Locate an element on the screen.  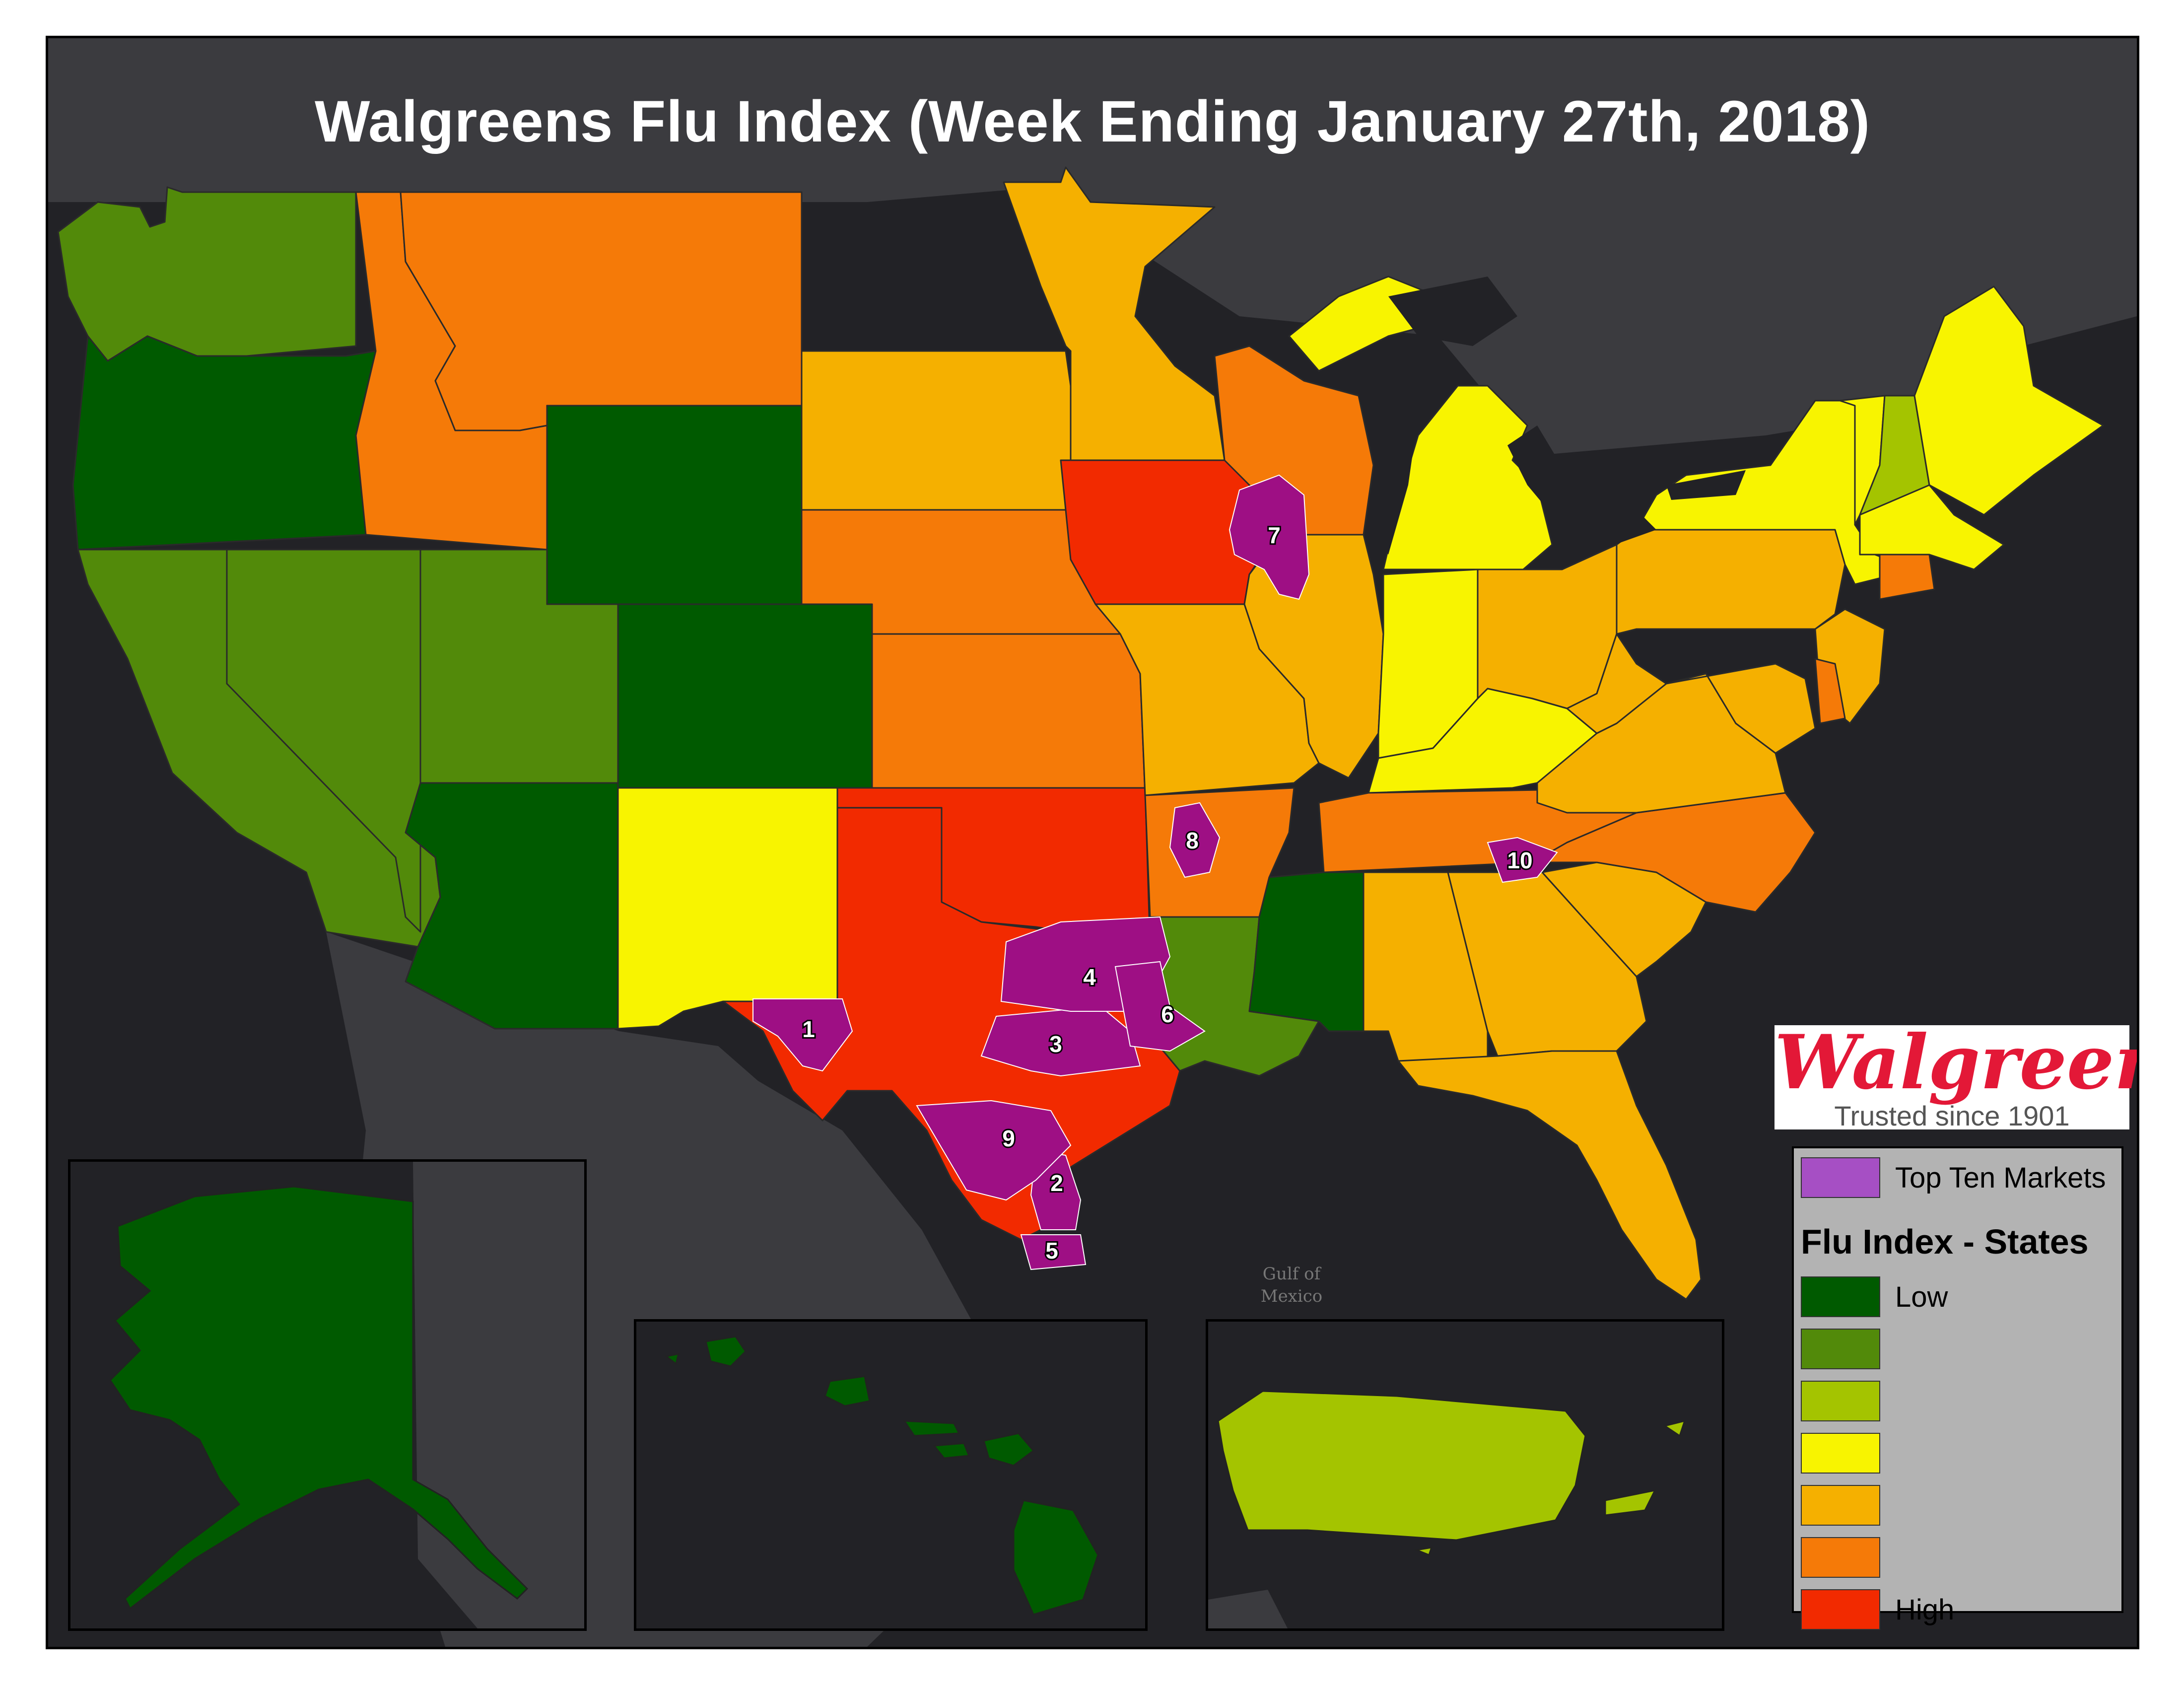
legend-markets-row: Top Ten Markets is located at coordinates (1953, 1177).